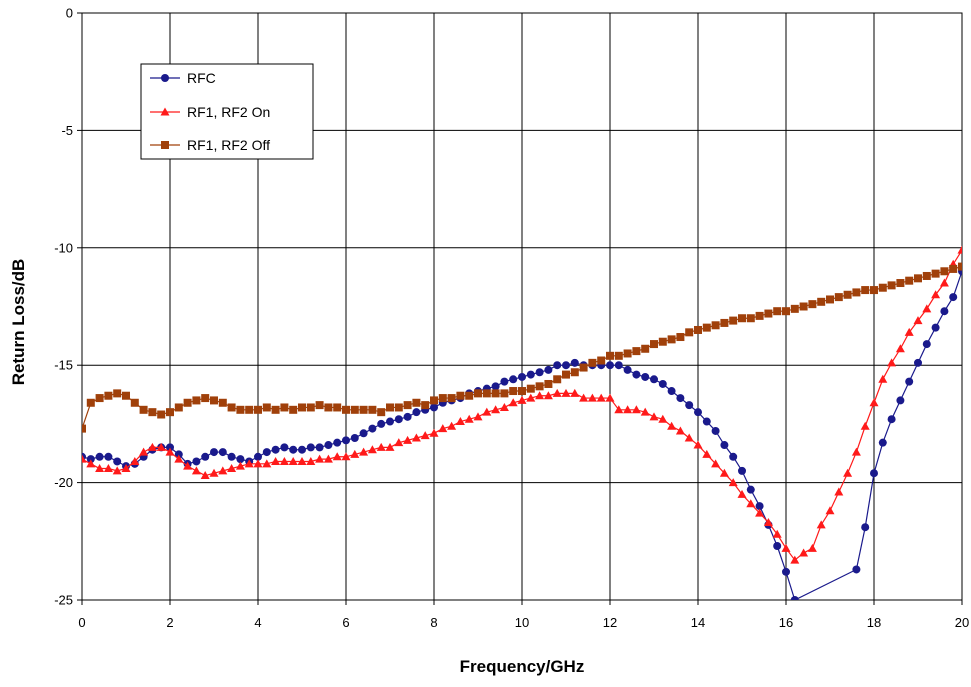  Describe the element at coordinates (522, 666) in the screenshot. I see `x-axis-title: Frequency/GHz` at that location.